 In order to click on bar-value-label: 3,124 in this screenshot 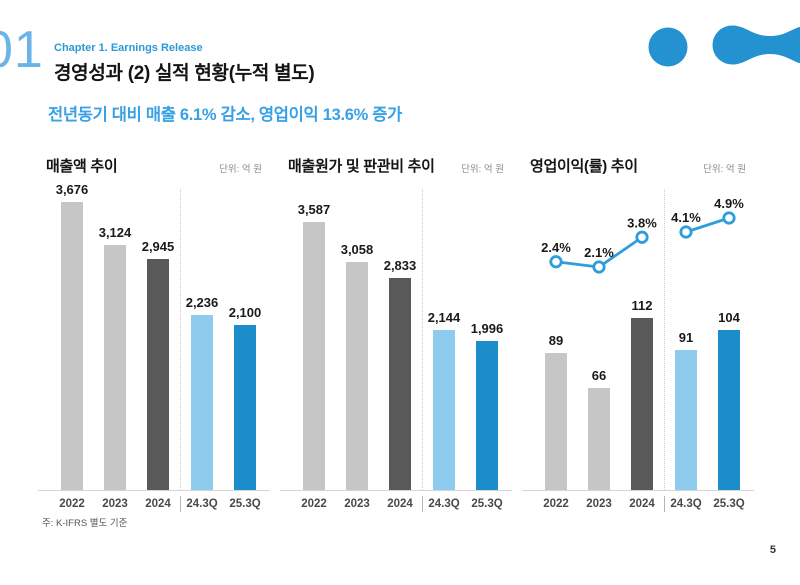, I will do `click(115, 232)`.